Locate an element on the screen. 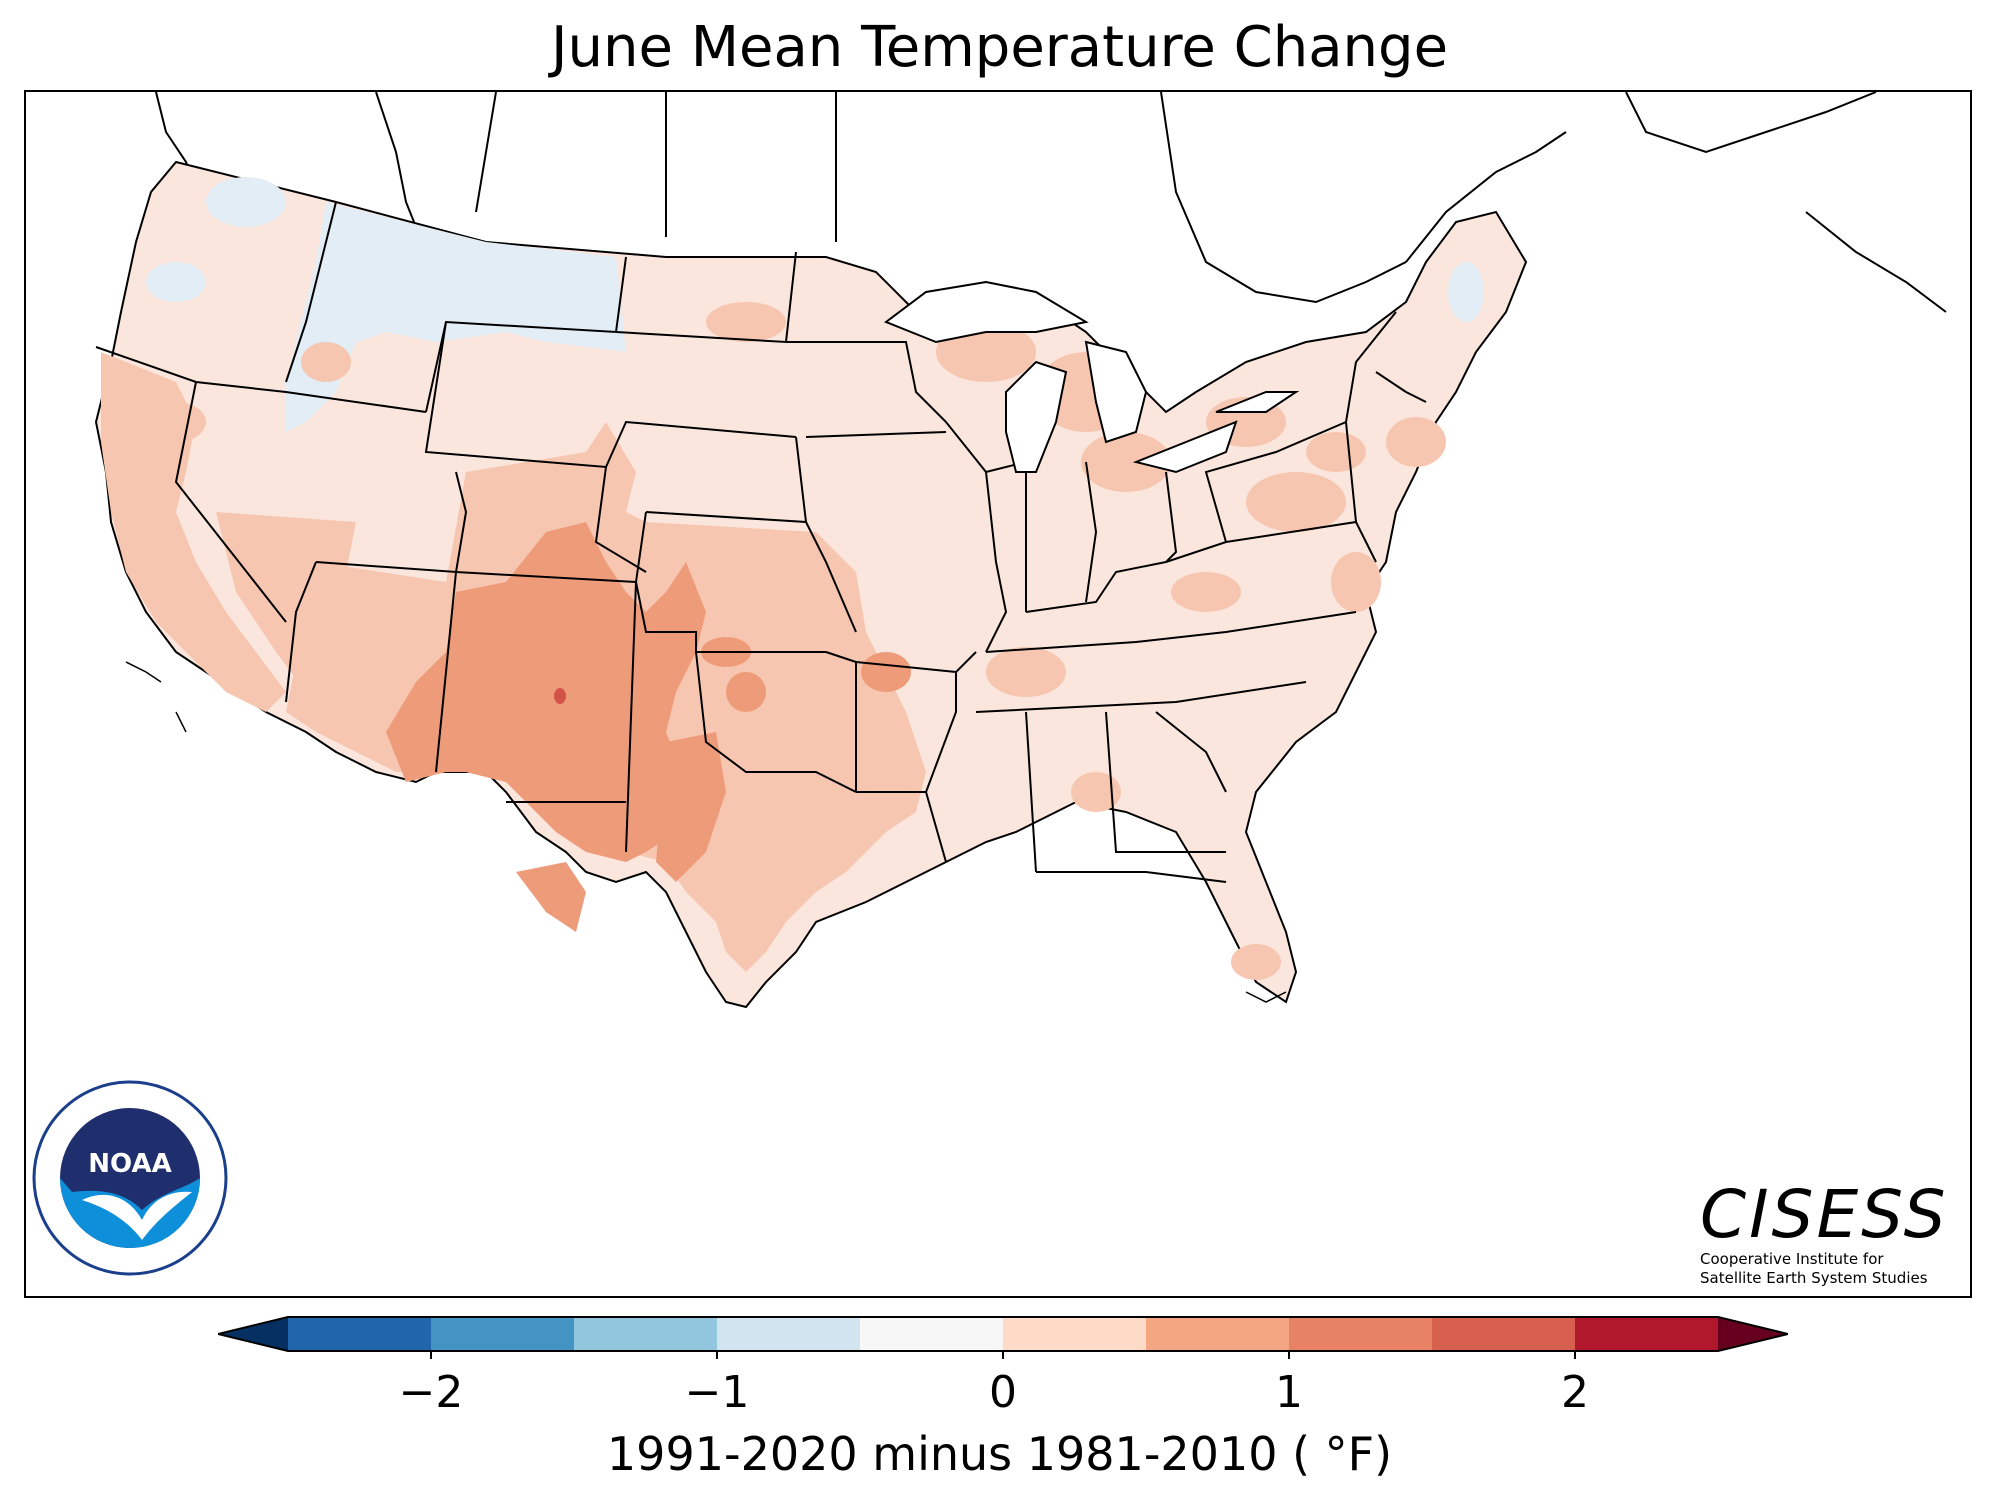 The image size is (1999, 1507). colorbar-tick-label: 0 is located at coordinates (1003, 1392).